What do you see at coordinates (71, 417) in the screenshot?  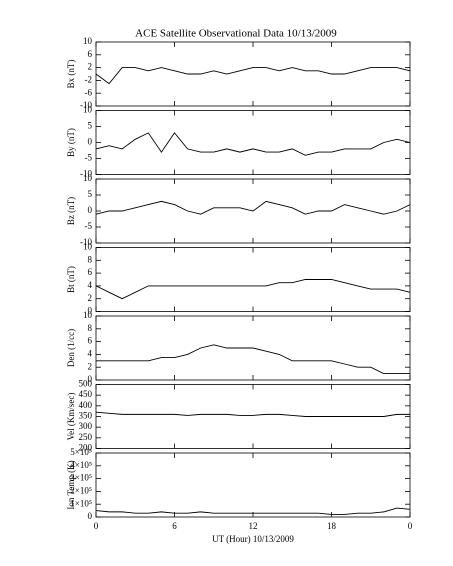 I see `y-axis-label: Vel (Km/sec)` at bounding box center [71, 417].